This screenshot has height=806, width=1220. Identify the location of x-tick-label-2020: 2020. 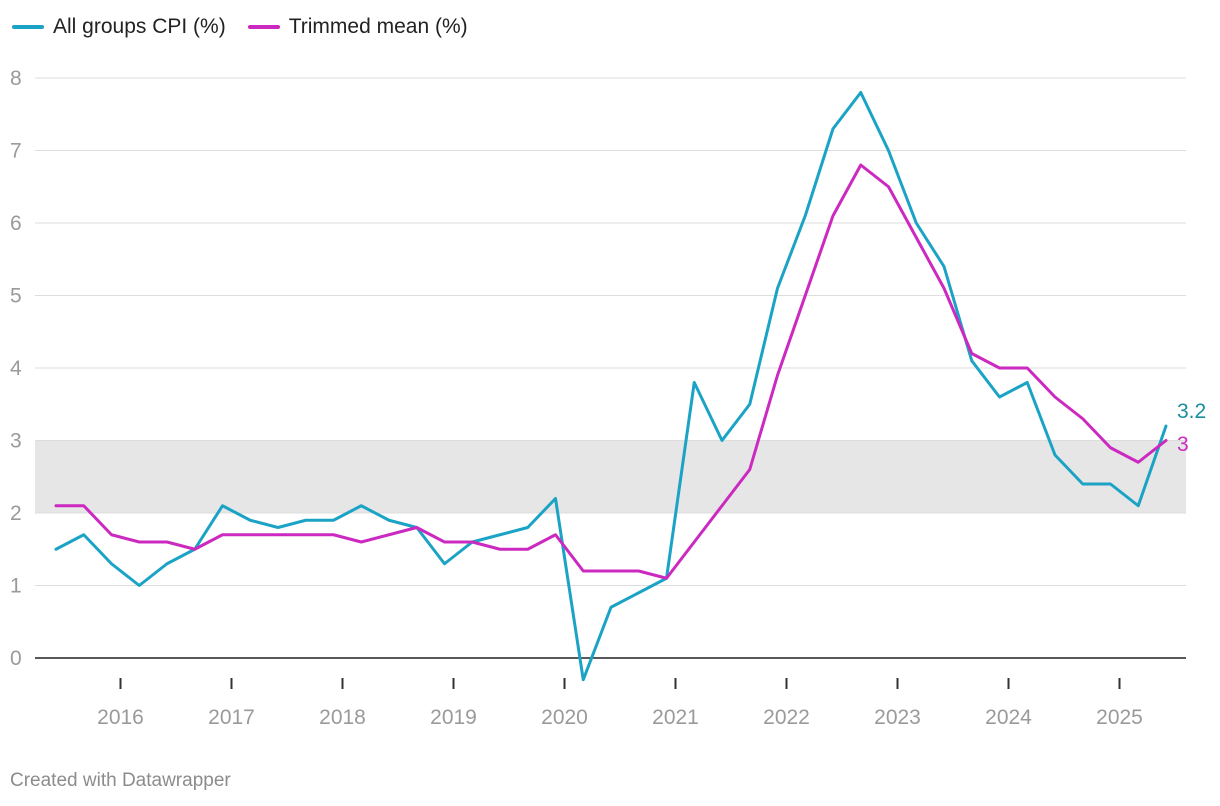
(564, 717).